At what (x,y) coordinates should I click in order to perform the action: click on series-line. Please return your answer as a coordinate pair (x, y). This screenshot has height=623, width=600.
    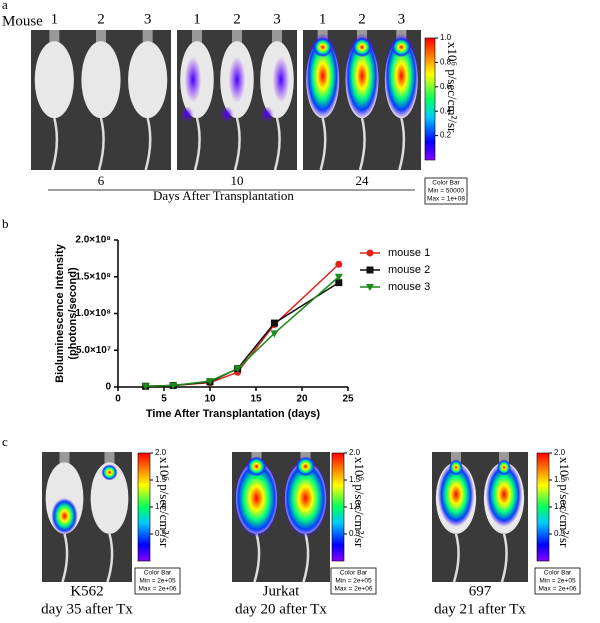
    Looking at the image, I should click on (242, 334).